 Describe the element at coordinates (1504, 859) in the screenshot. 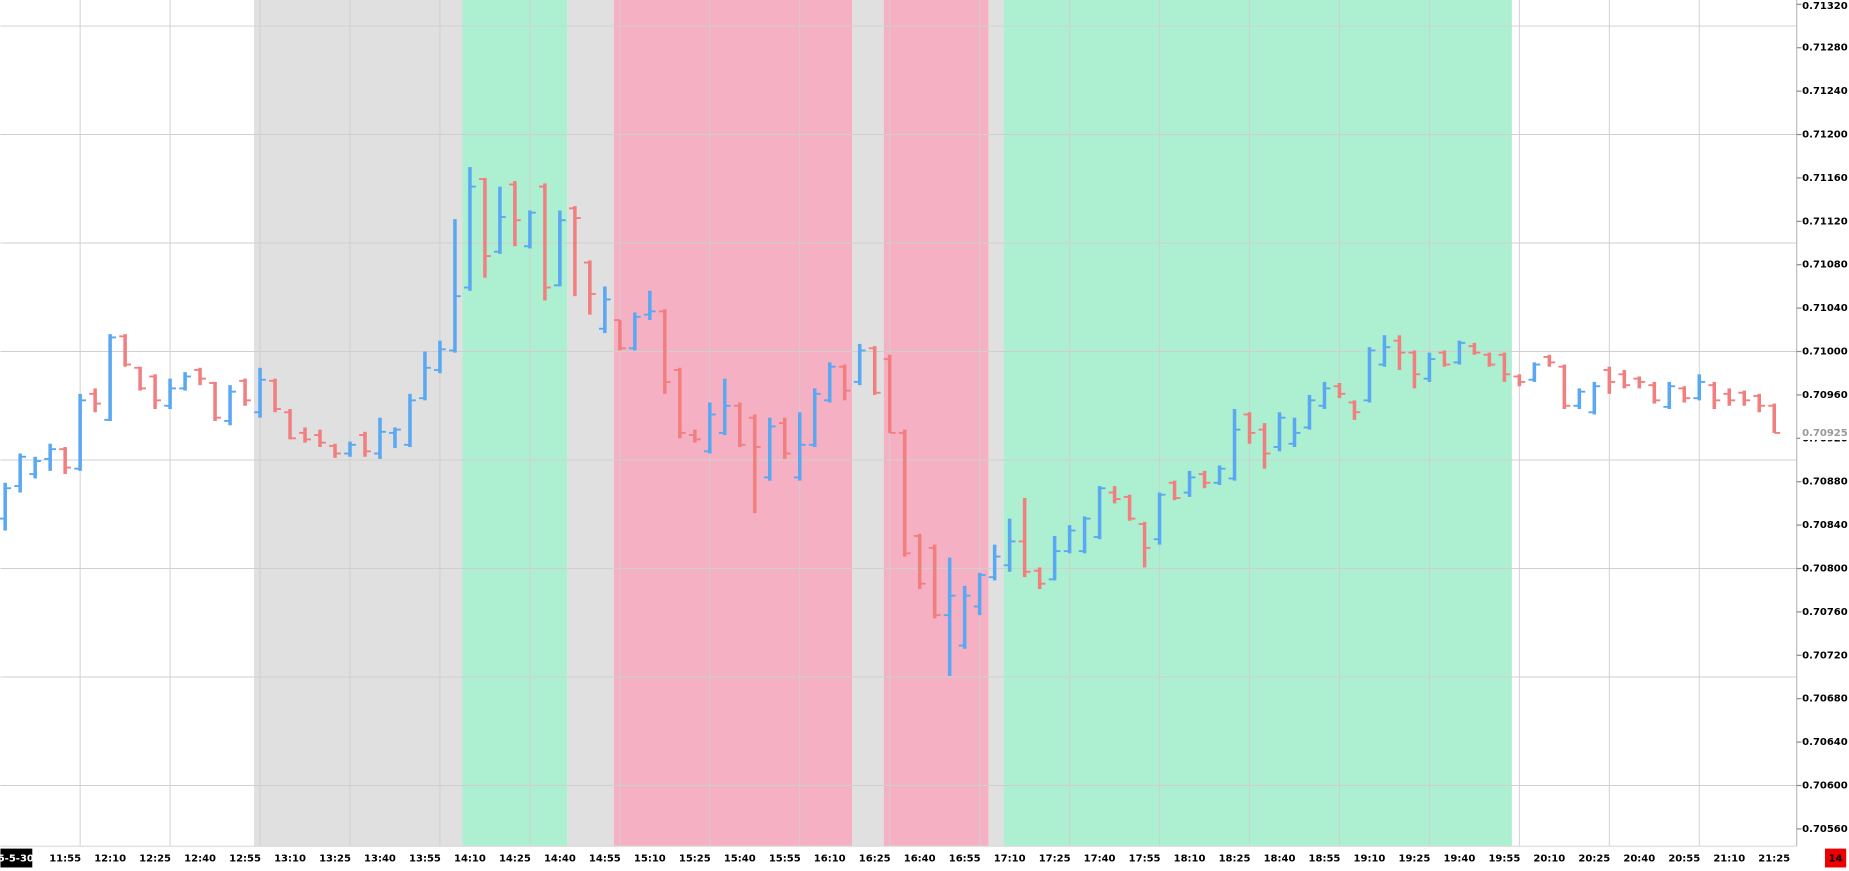

I see `x-tick-label: 19:55` at that location.